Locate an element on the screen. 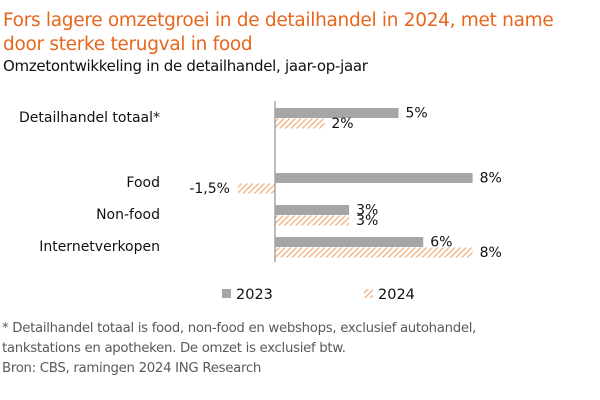 Image resolution: width=600 pixels, height=400 pixels. category-label-internetverkopen: Internetverkopen is located at coordinates (99, 247).